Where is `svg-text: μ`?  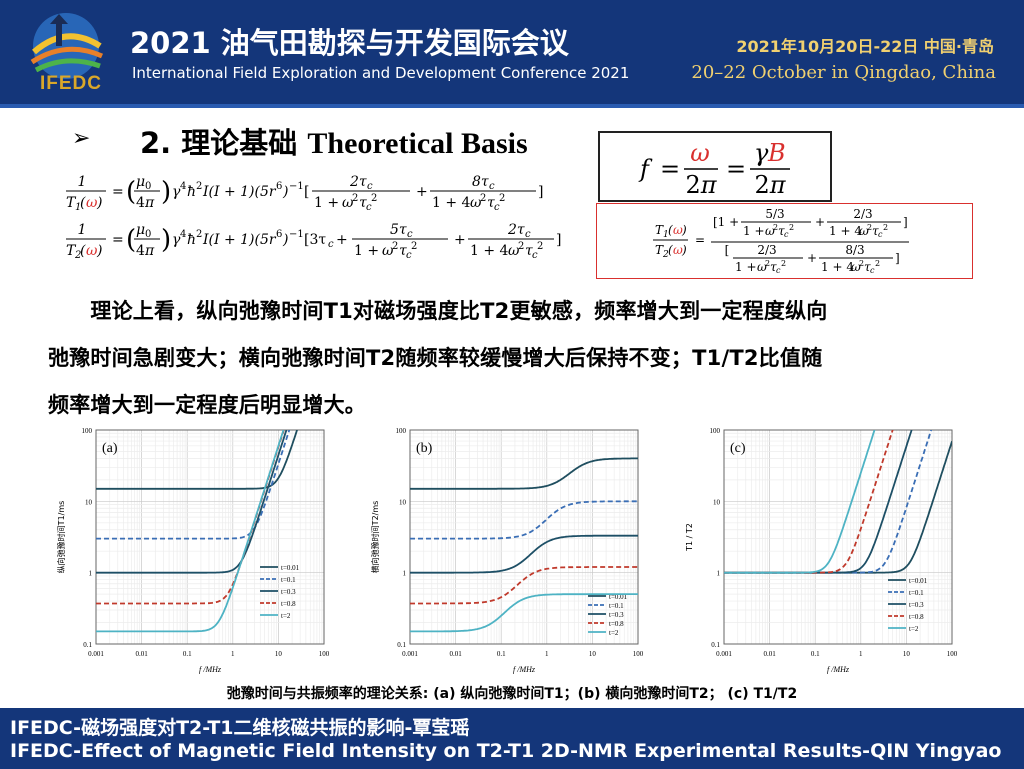
svg-text: μ is located at coordinates (140, 182).